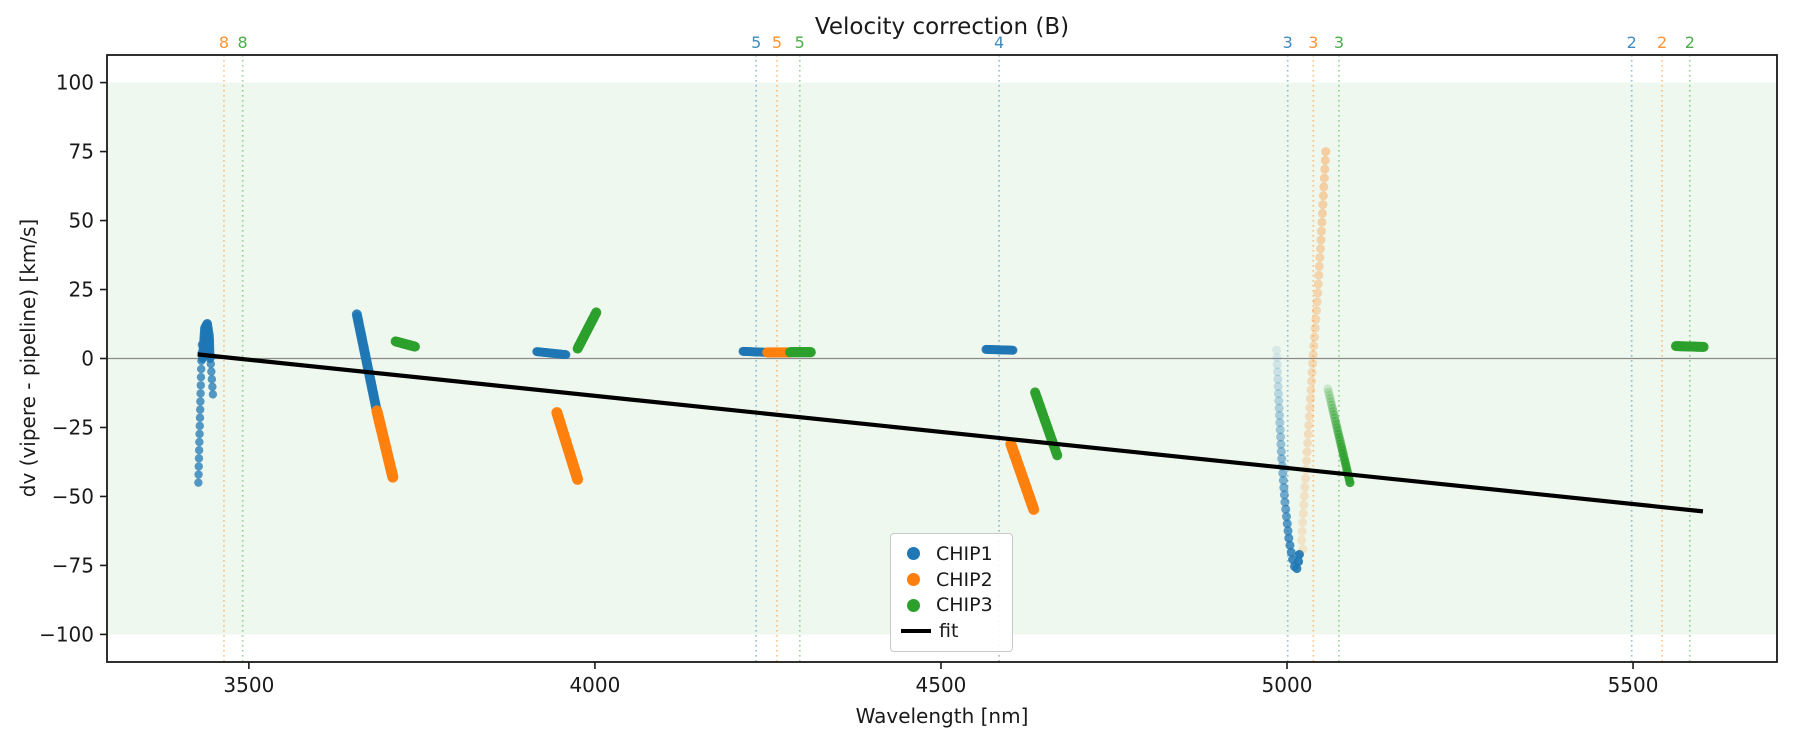 The width and height of the screenshot is (1800, 750). Describe the element at coordinates (73, 565) in the screenshot. I see `y-tick-label: −75` at that location.